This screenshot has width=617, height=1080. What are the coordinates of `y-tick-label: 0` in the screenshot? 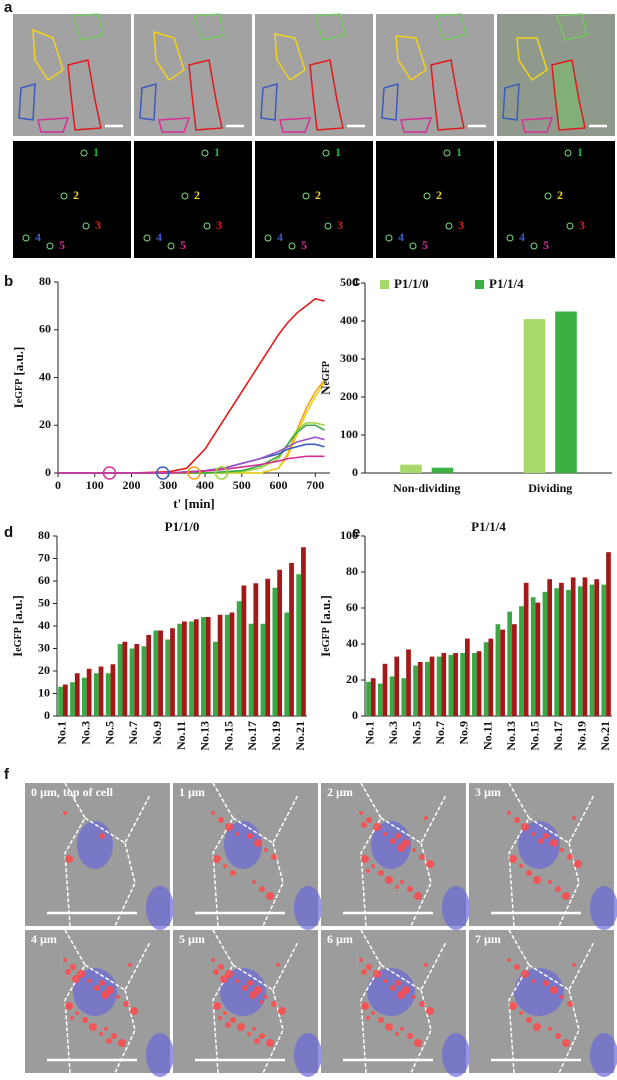 It's located at (355, 715).